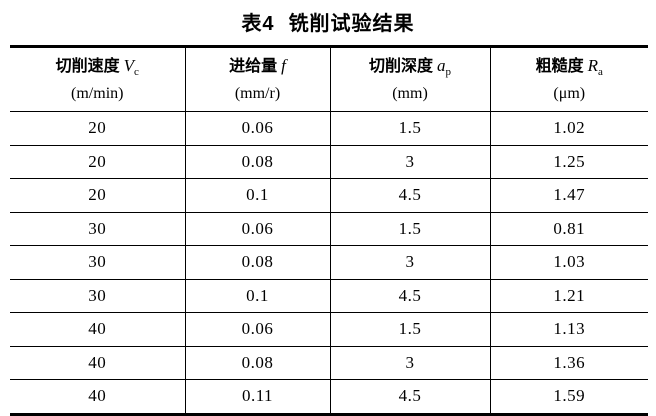  What do you see at coordinates (87, 66) in the screenshot?
I see `column-label: 切削速度` at bounding box center [87, 66].